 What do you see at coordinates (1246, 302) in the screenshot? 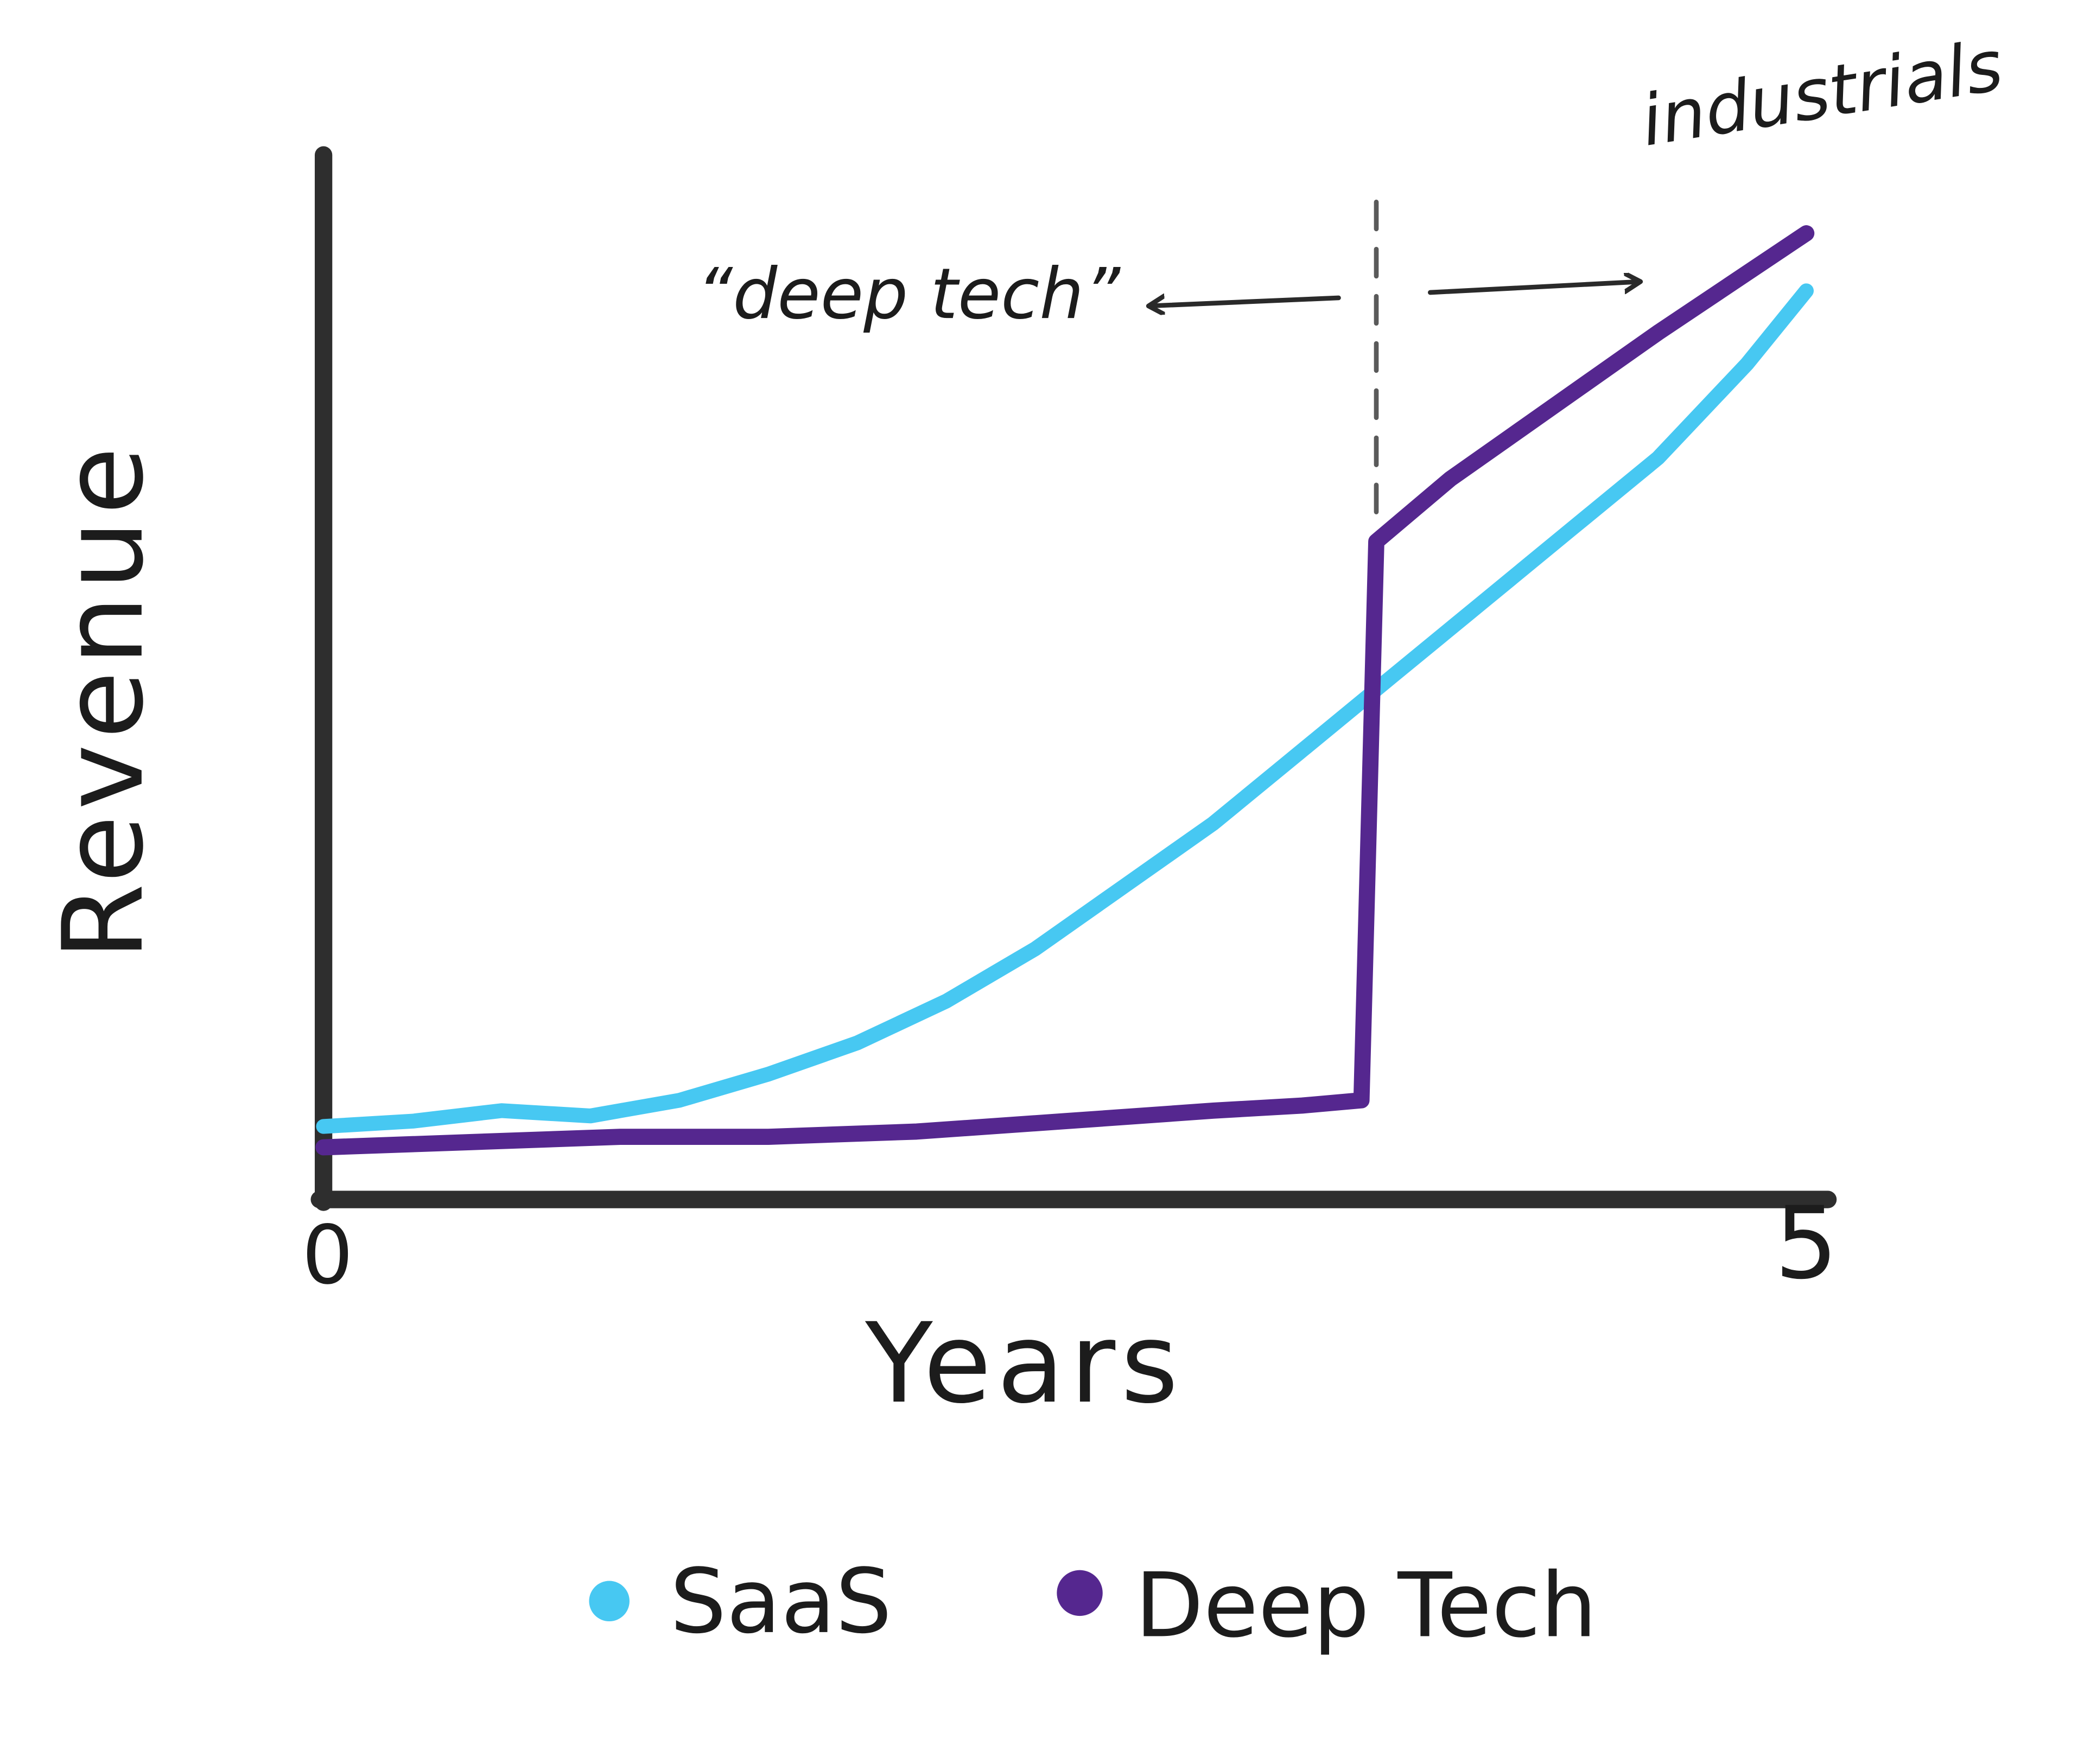
I see `left-arrow-icon` at bounding box center [1246, 302].